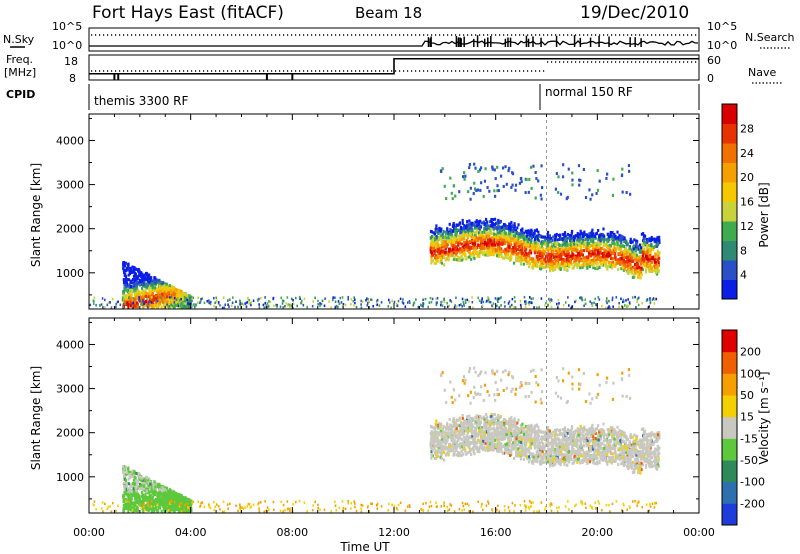 This screenshot has width=800, height=554. I want to click on noise-search-label: N.Search, so click(770, 37).